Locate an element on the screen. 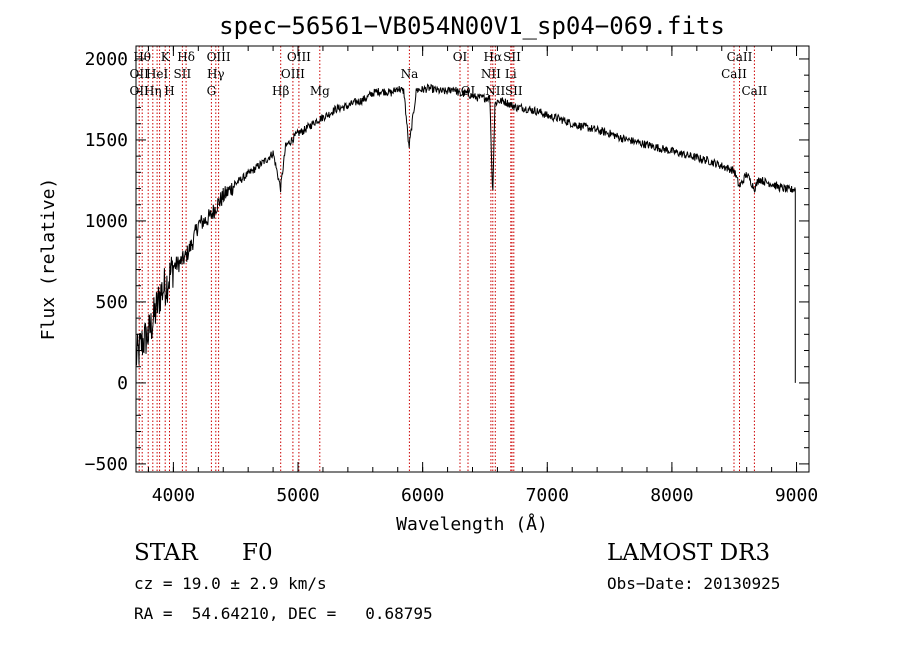 The image size is (900, 649). line-marker-label: Hβ is located at coordinates (280, 91).